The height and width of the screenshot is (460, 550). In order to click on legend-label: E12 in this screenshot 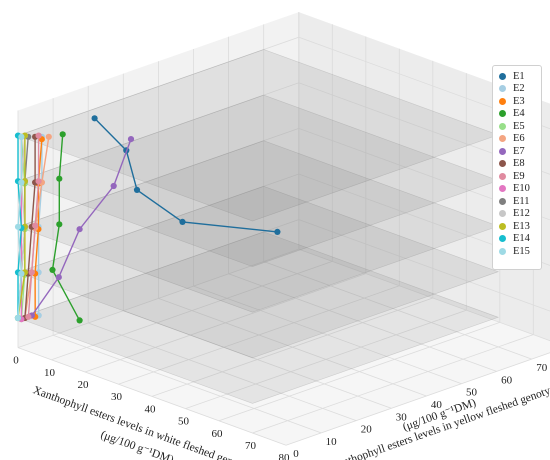, I will do `click(521, 214)`.